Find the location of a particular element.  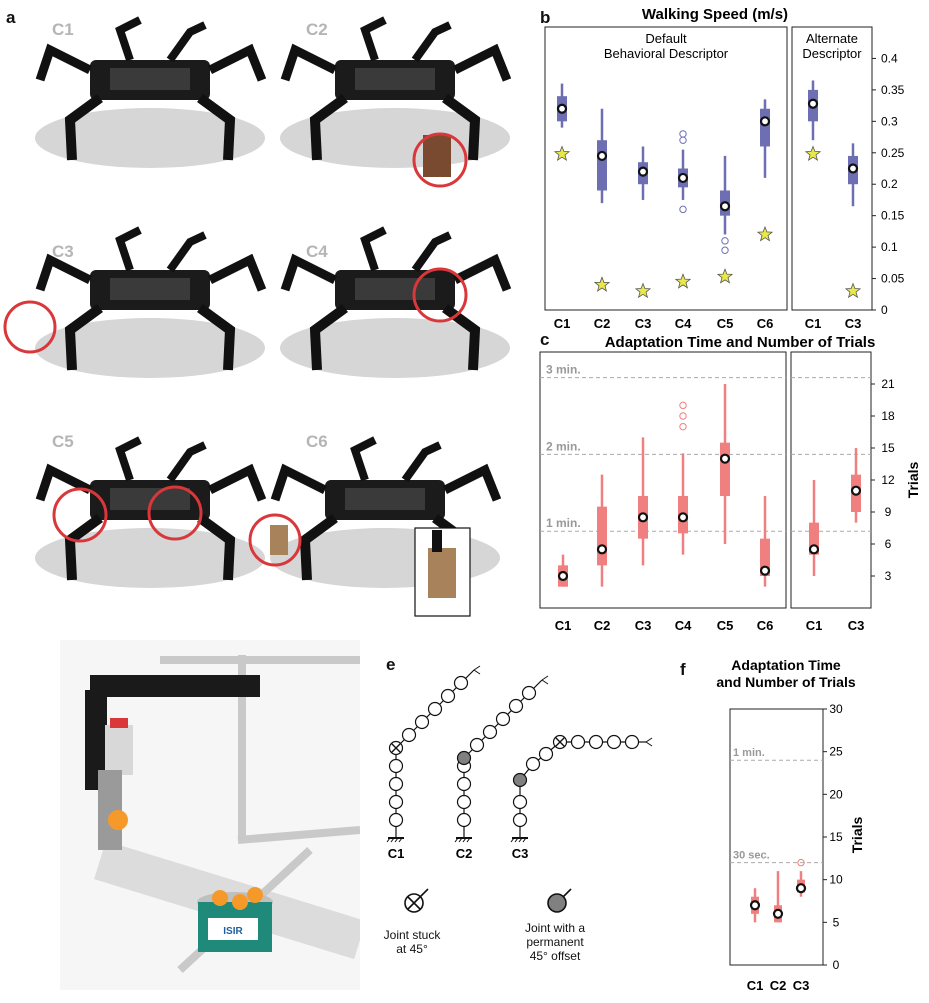

chart-f-ylabel: Trials is located at coordinates (857, 835).